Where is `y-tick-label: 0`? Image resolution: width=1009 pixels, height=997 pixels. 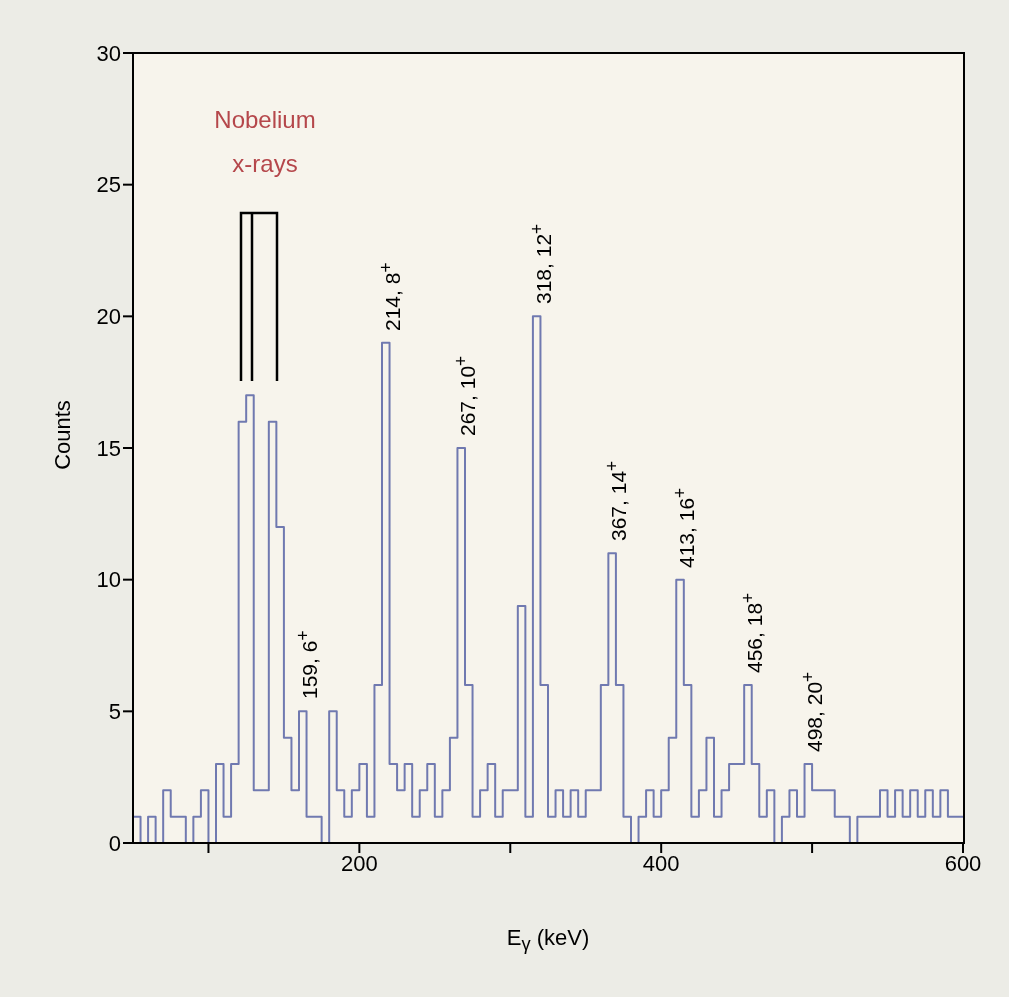 y-tick-label: 0 is located at coordinates (114, 843).